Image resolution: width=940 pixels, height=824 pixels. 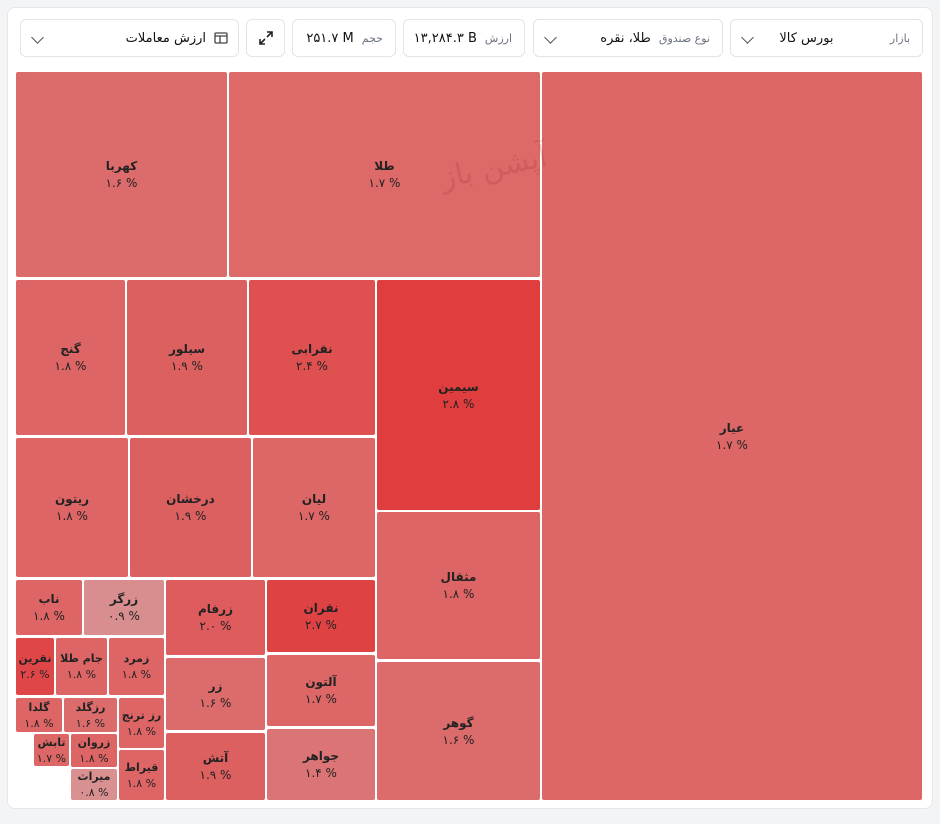 I want to click on tile: گلدا ۱.۸ %, so click(x=39, y=715).